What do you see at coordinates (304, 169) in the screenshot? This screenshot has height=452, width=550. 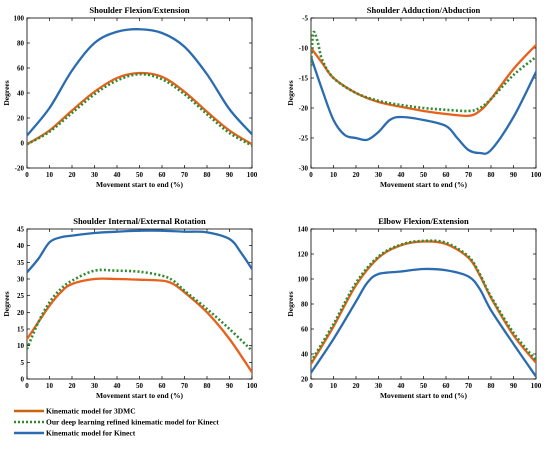 I see `y-tick-label: -30` at bounding box center [304, 169].